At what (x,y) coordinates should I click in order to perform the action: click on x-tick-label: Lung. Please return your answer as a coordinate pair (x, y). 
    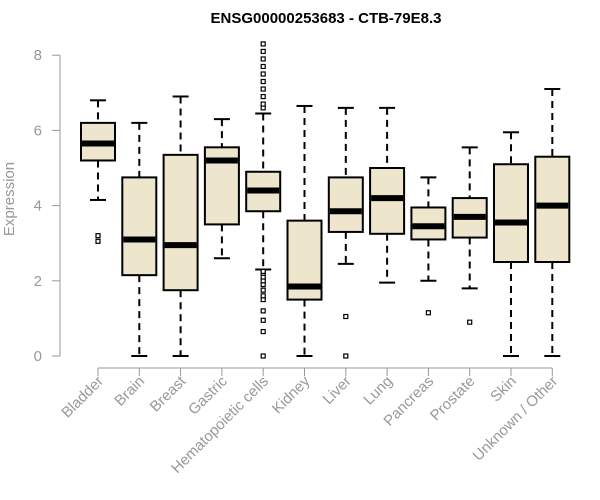
    Looking at the image, I should click on (378, 391).